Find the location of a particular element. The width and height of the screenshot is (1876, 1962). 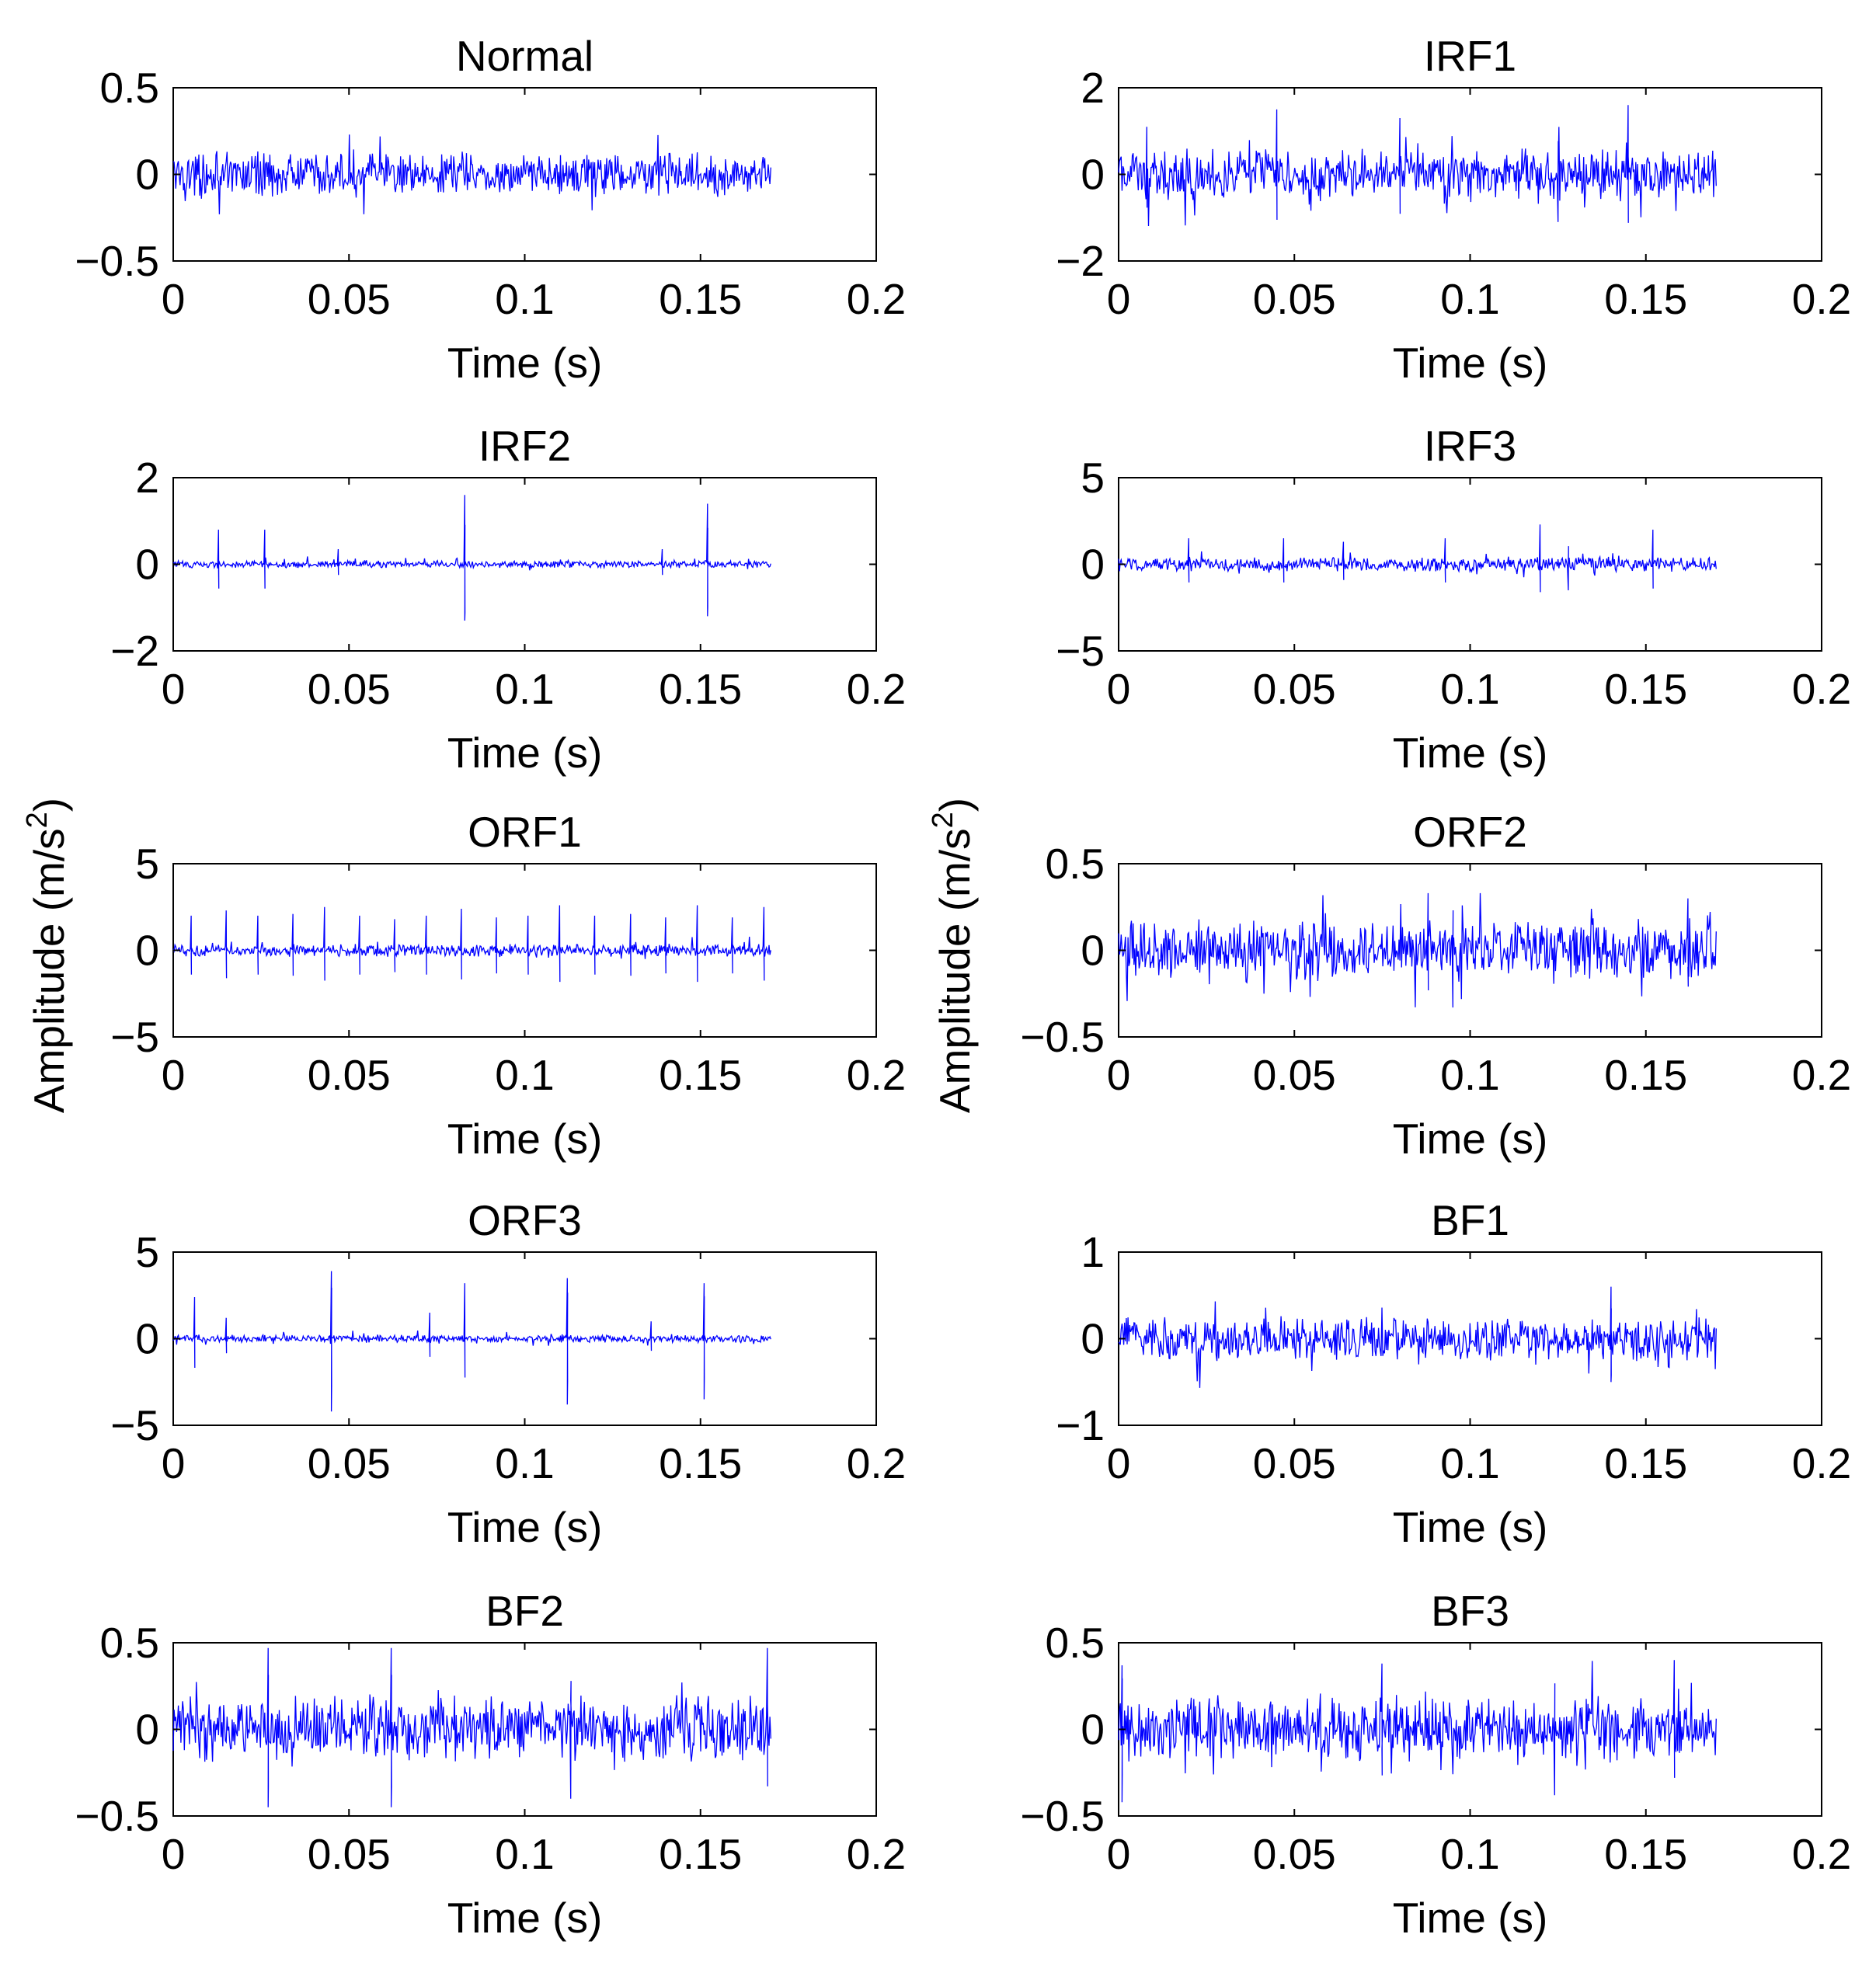

signal-trace-orf1 is located at coordinates (471, 944).